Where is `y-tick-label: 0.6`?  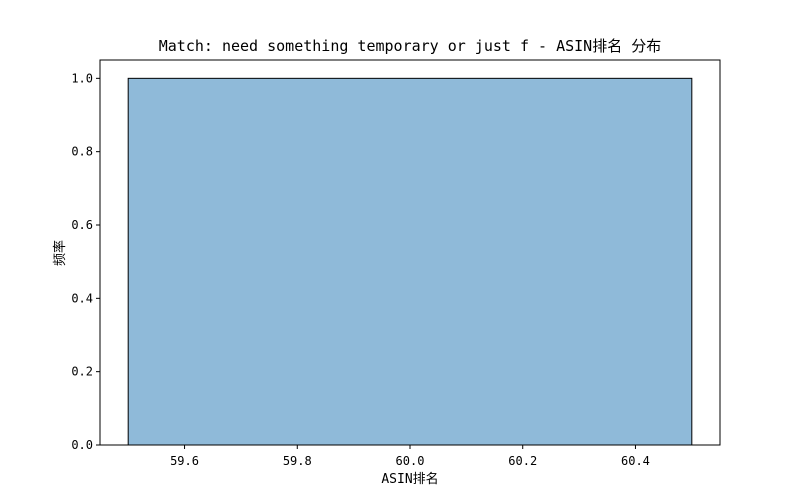 y-tick-label: 0.6 is located at coordinates (82, 225).